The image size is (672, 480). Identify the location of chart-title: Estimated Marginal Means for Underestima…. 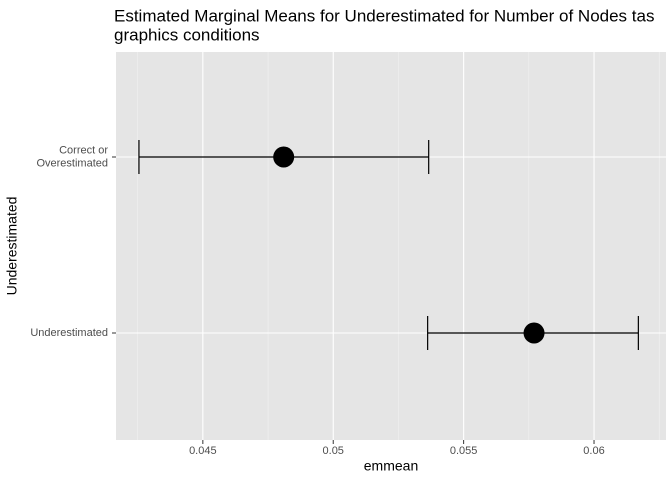
(384, 15).